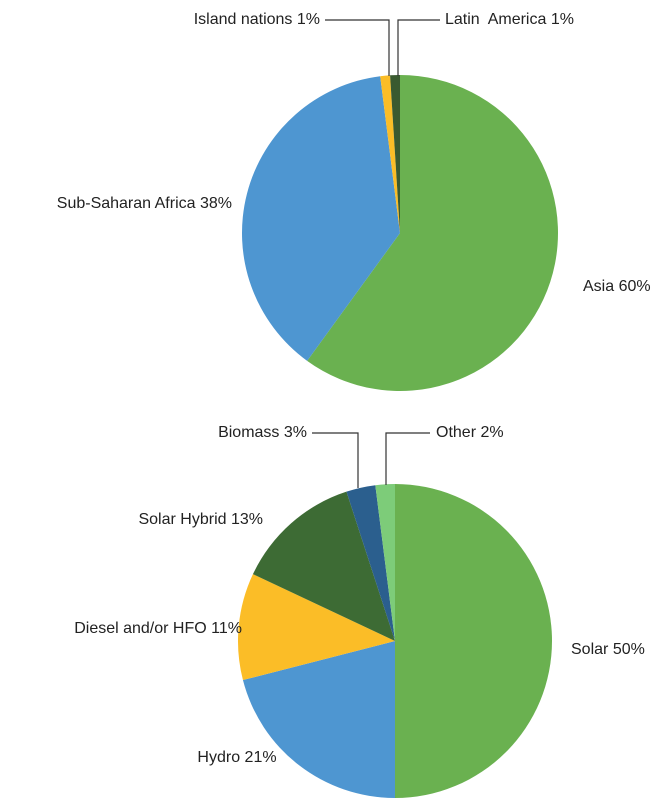  What do you see at coordinates (261, 757) in the screenshot?
I see `value-label: 21%` at bounding box center [261, 757].